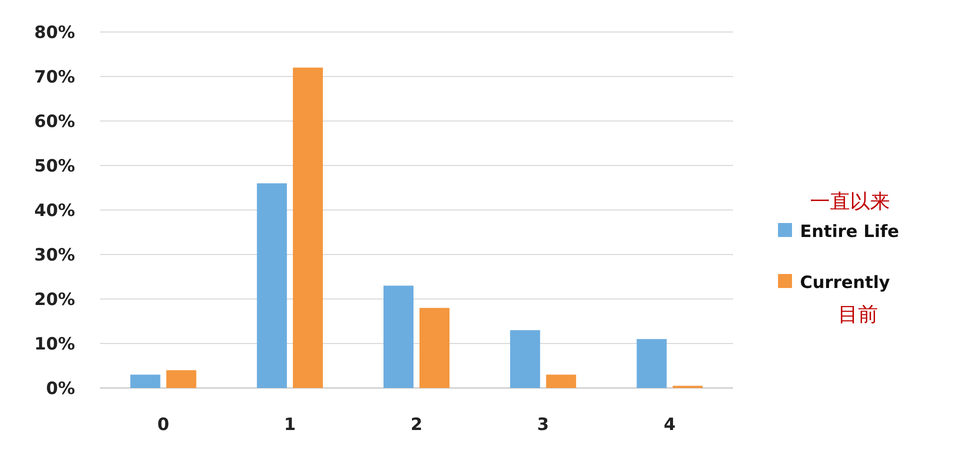  Describe the element at coordinates (416, 425) in the screenshot. I see `x-tick-label: 2` at that location.